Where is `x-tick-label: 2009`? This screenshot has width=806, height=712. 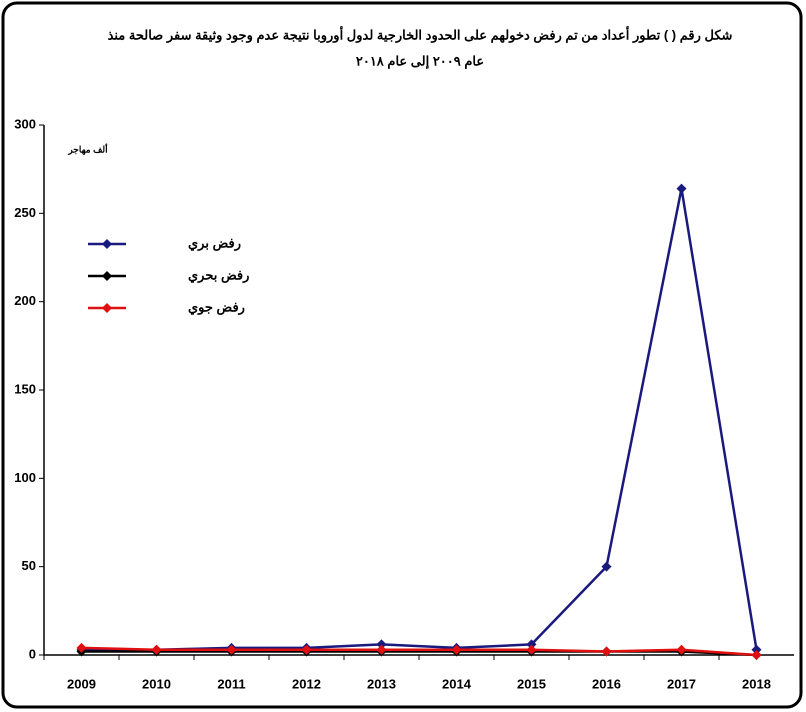
x-tick-label: 2009 is located at coordinates (81, 683).